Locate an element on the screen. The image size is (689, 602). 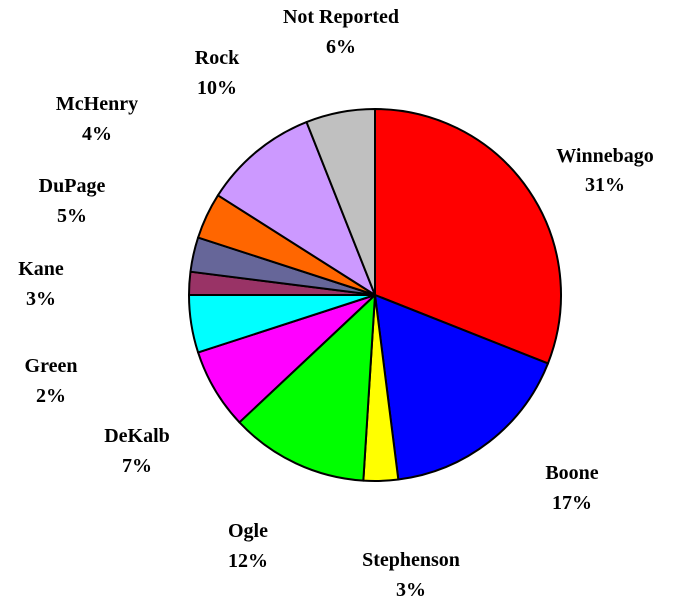
label-kane-pct: 3% is located at coordinates (41, 299).